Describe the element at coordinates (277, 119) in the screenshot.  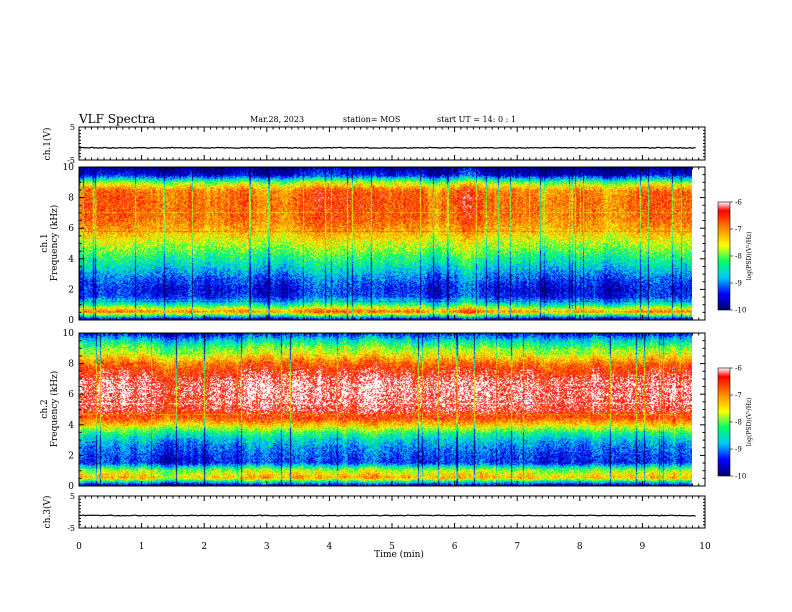
I see `date-label: Mar.28, 2023` at that location.